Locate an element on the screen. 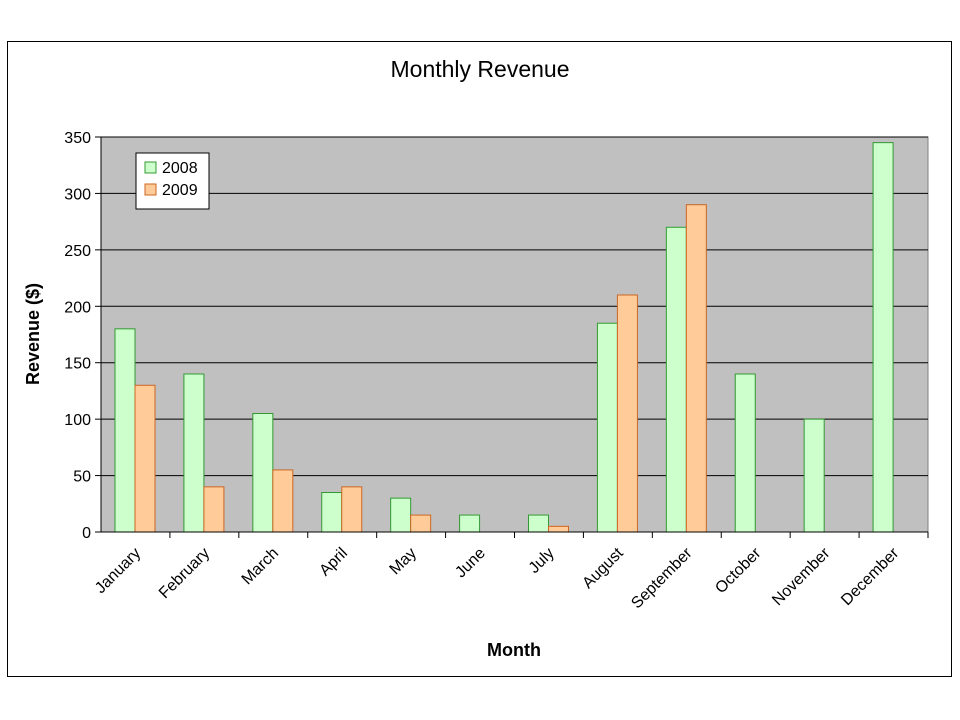 This screenshot has height=720, width=960. bar-2009-july is located at coordinates (558, 529).